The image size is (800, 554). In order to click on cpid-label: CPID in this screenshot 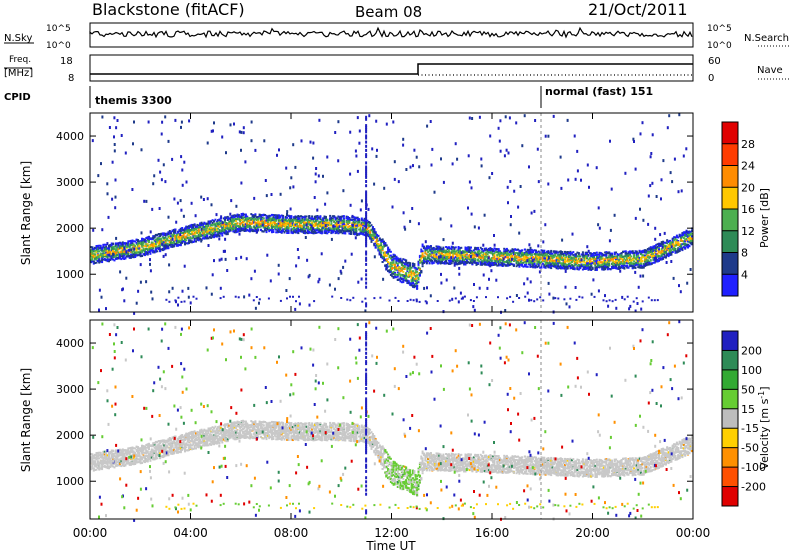, I will do `click(17, 97)`.